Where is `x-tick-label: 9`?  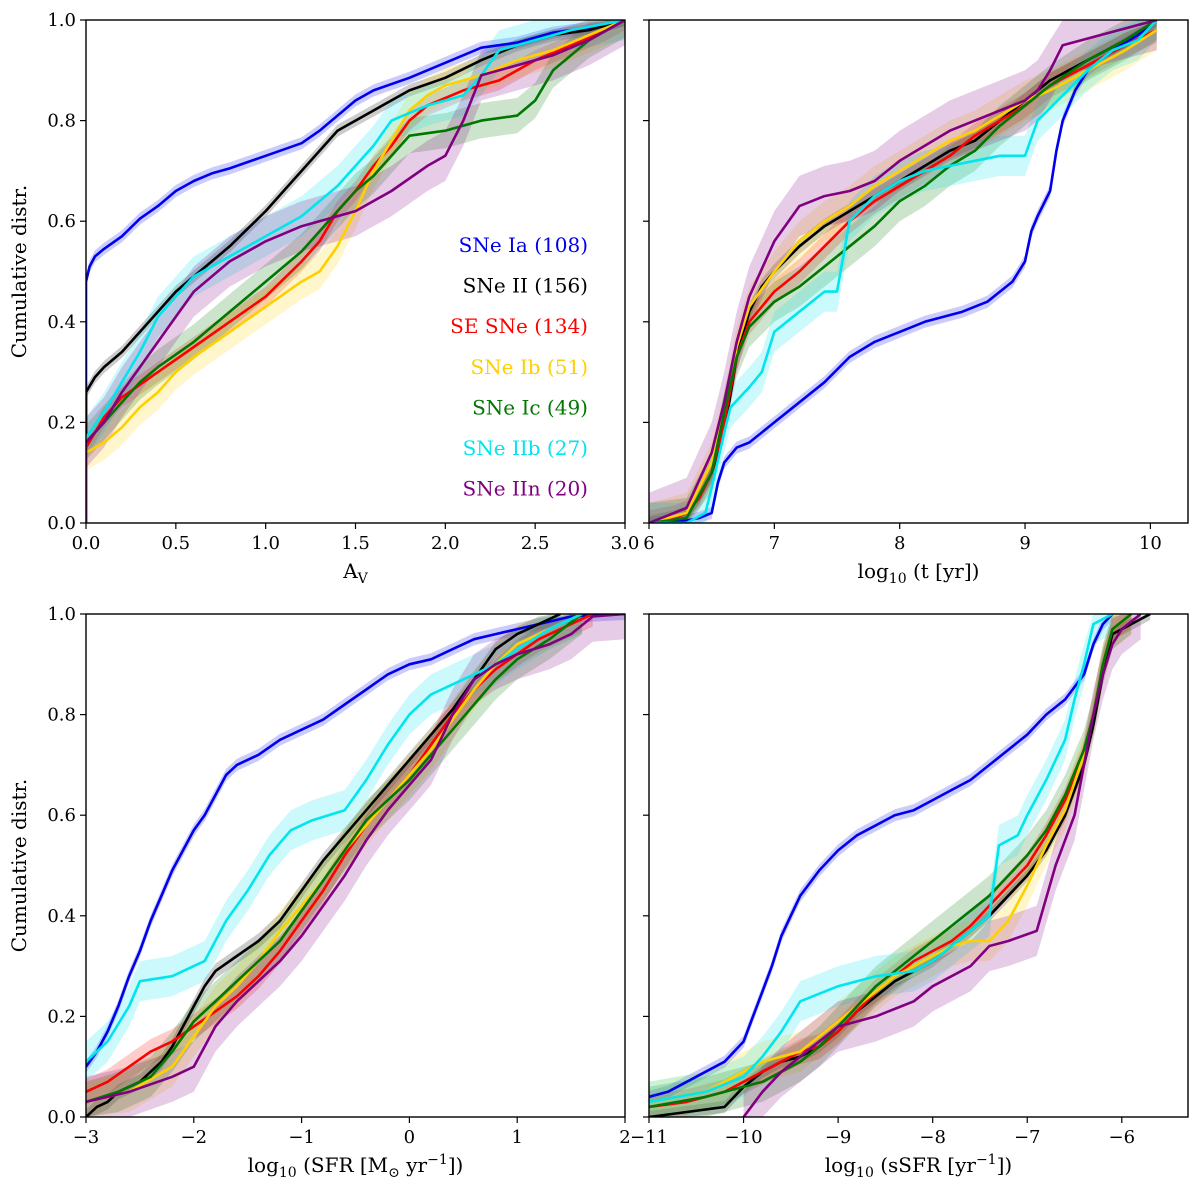 x-tick-label: 9 is located at coordinates (1024, 543).